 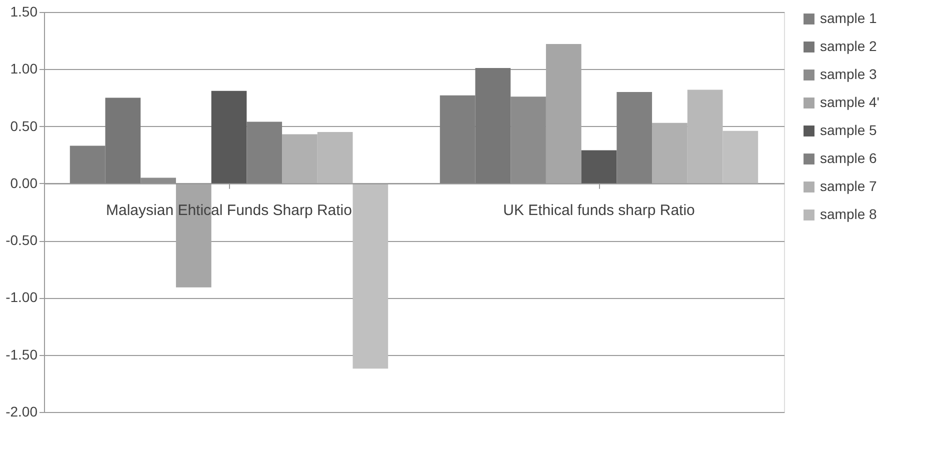 What do you see at coordinates (849, 46) in the screenshot?
I see `legend-label: sample 2` at bounding box center [849, 46].